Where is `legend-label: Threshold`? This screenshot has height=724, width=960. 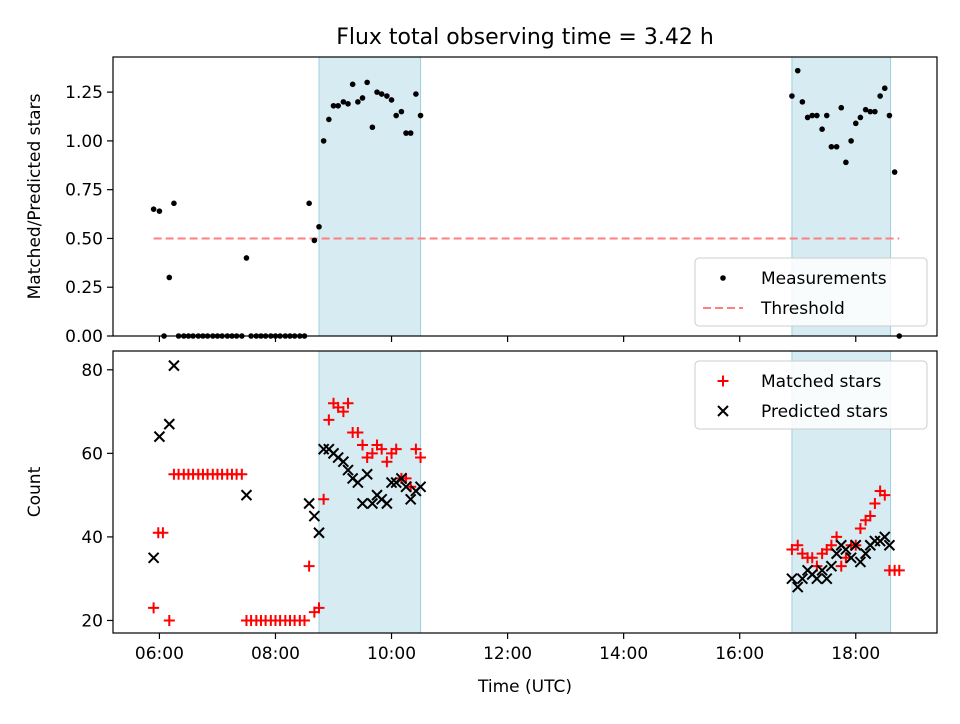
legend-label: Threshold is located at coordinates (802, 309).